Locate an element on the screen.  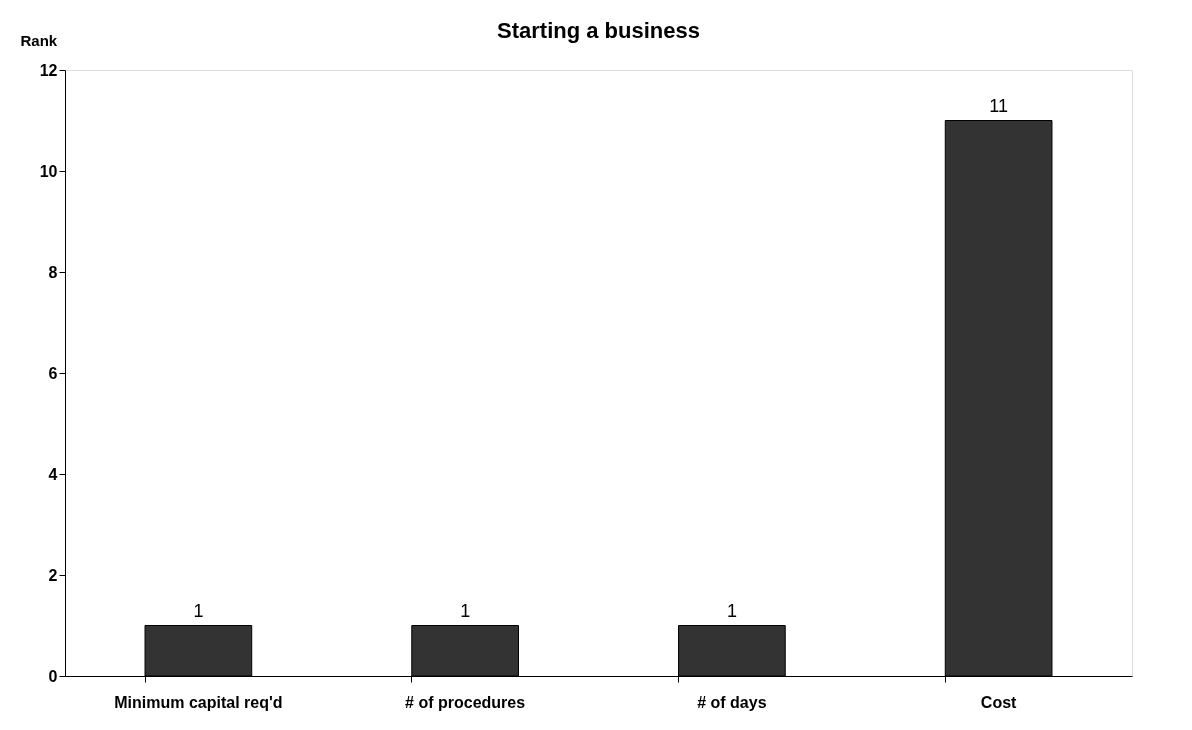
y-tick-label: 10 is located at coordinates (48, 171).